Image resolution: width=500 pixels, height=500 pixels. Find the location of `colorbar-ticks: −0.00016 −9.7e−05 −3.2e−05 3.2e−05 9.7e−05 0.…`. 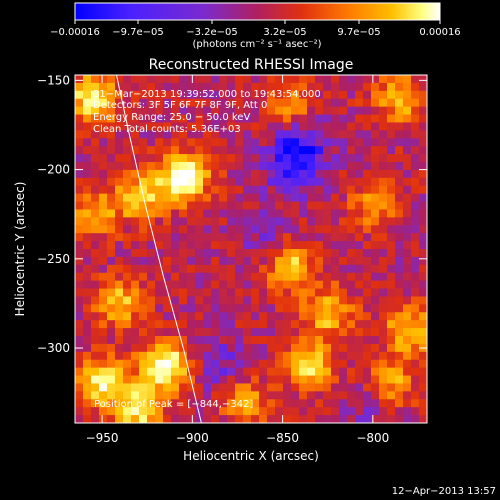

colorbar-ticks: −0.00016 −9.7e−05 −3.2e−05 3.2e−05 9.7e−05 0.… is located at coordinates (255, 29).